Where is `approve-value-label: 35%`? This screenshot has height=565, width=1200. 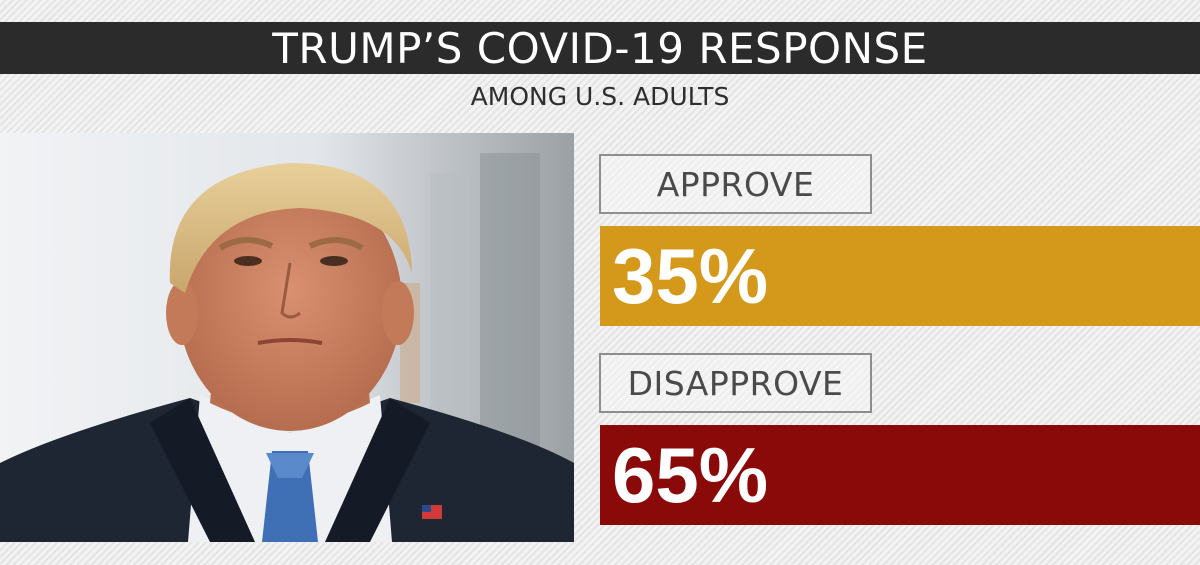
approve-value-label: 35% is located at coordinates (690, 276).